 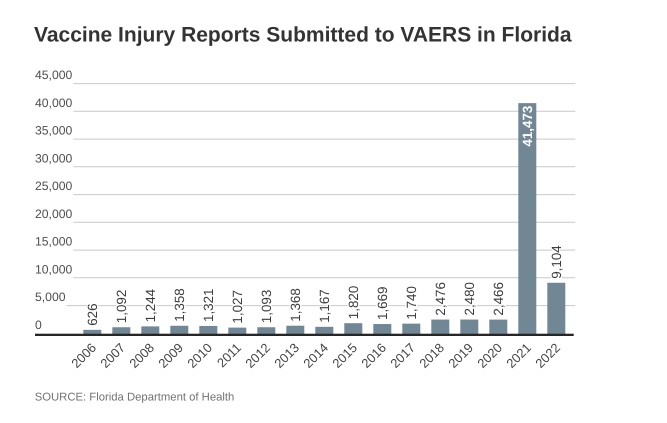 What do you see at coordinates (440, 299) in the screenshot?
I see `svg-text: 2,476` at bounding box center [440, 299].